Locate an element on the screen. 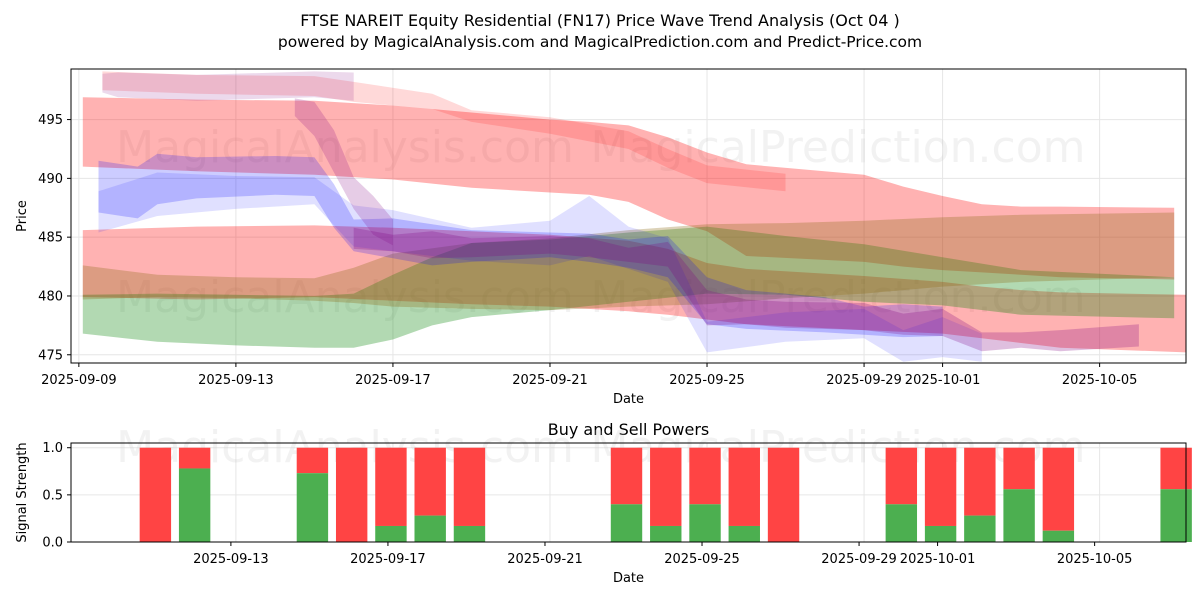 The image size is (1200, 600). price-x-tick-label: 2025-09-09 is located at coordinates (79, 380).